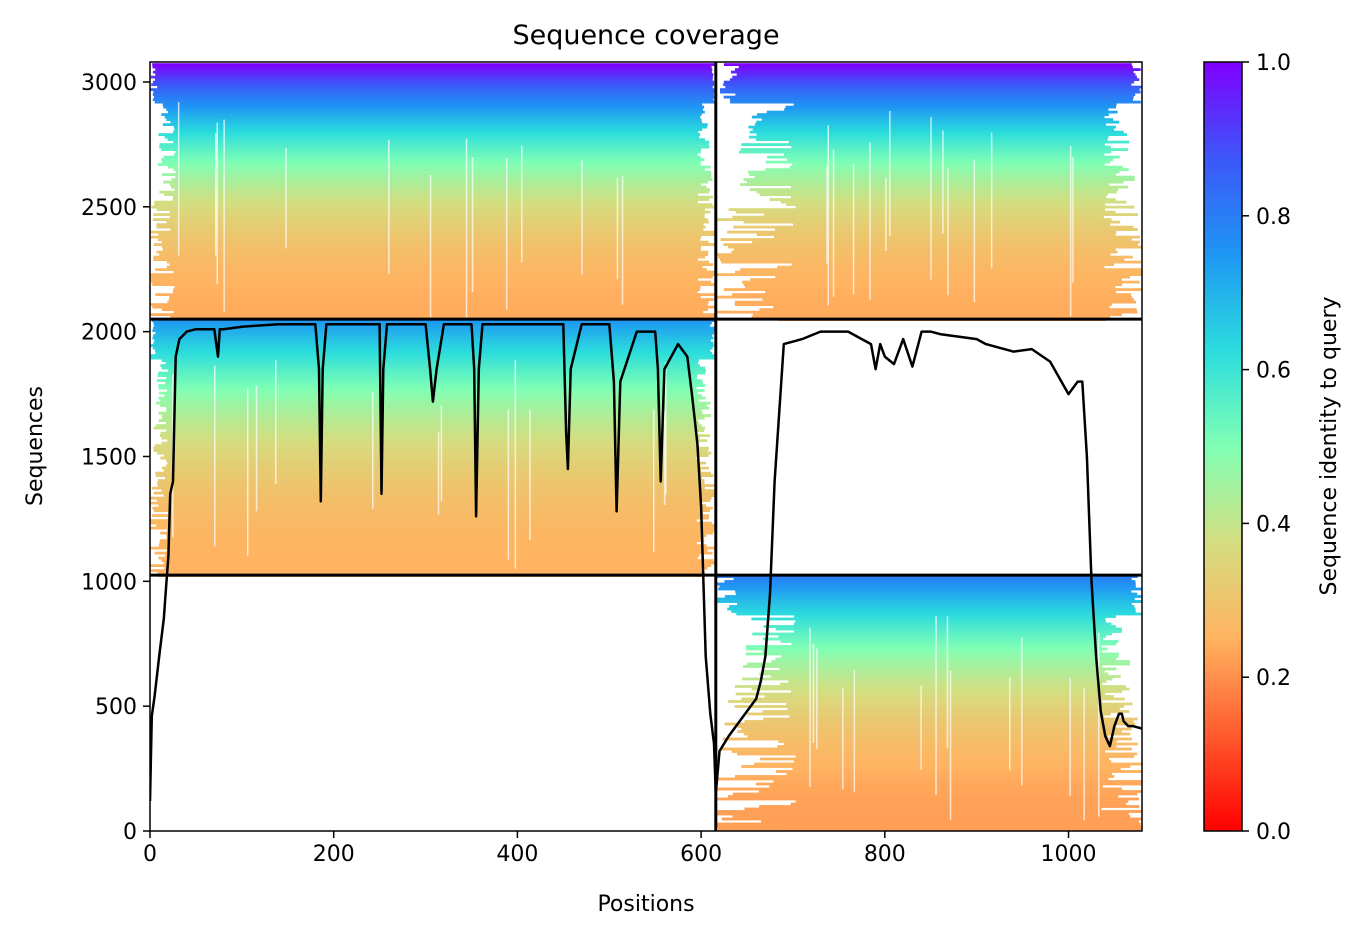  Describe the element at coordinates (645, 904) in the screenshot. I see `x-axis-label: Positions` at that location.